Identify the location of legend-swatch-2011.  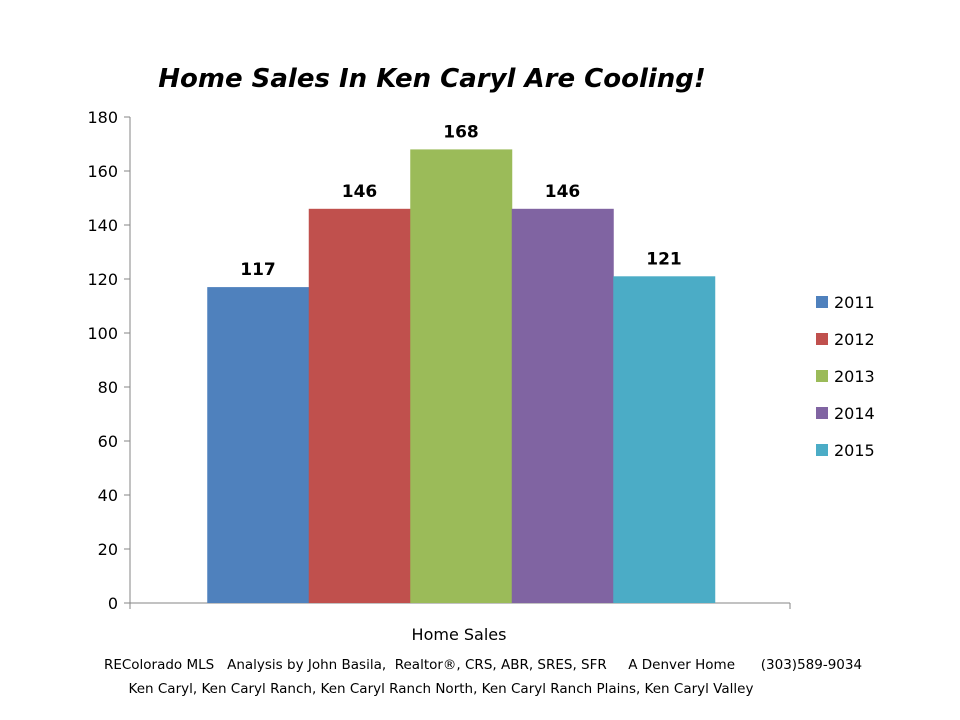
(822, 302).